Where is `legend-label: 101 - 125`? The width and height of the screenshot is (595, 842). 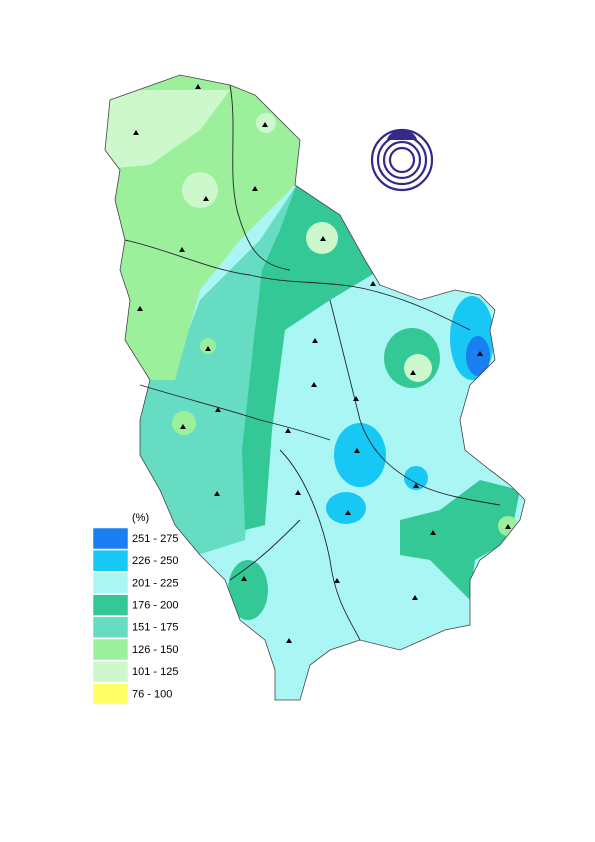 legend-label: 101 - 125 is located at coordinates (155, 672).